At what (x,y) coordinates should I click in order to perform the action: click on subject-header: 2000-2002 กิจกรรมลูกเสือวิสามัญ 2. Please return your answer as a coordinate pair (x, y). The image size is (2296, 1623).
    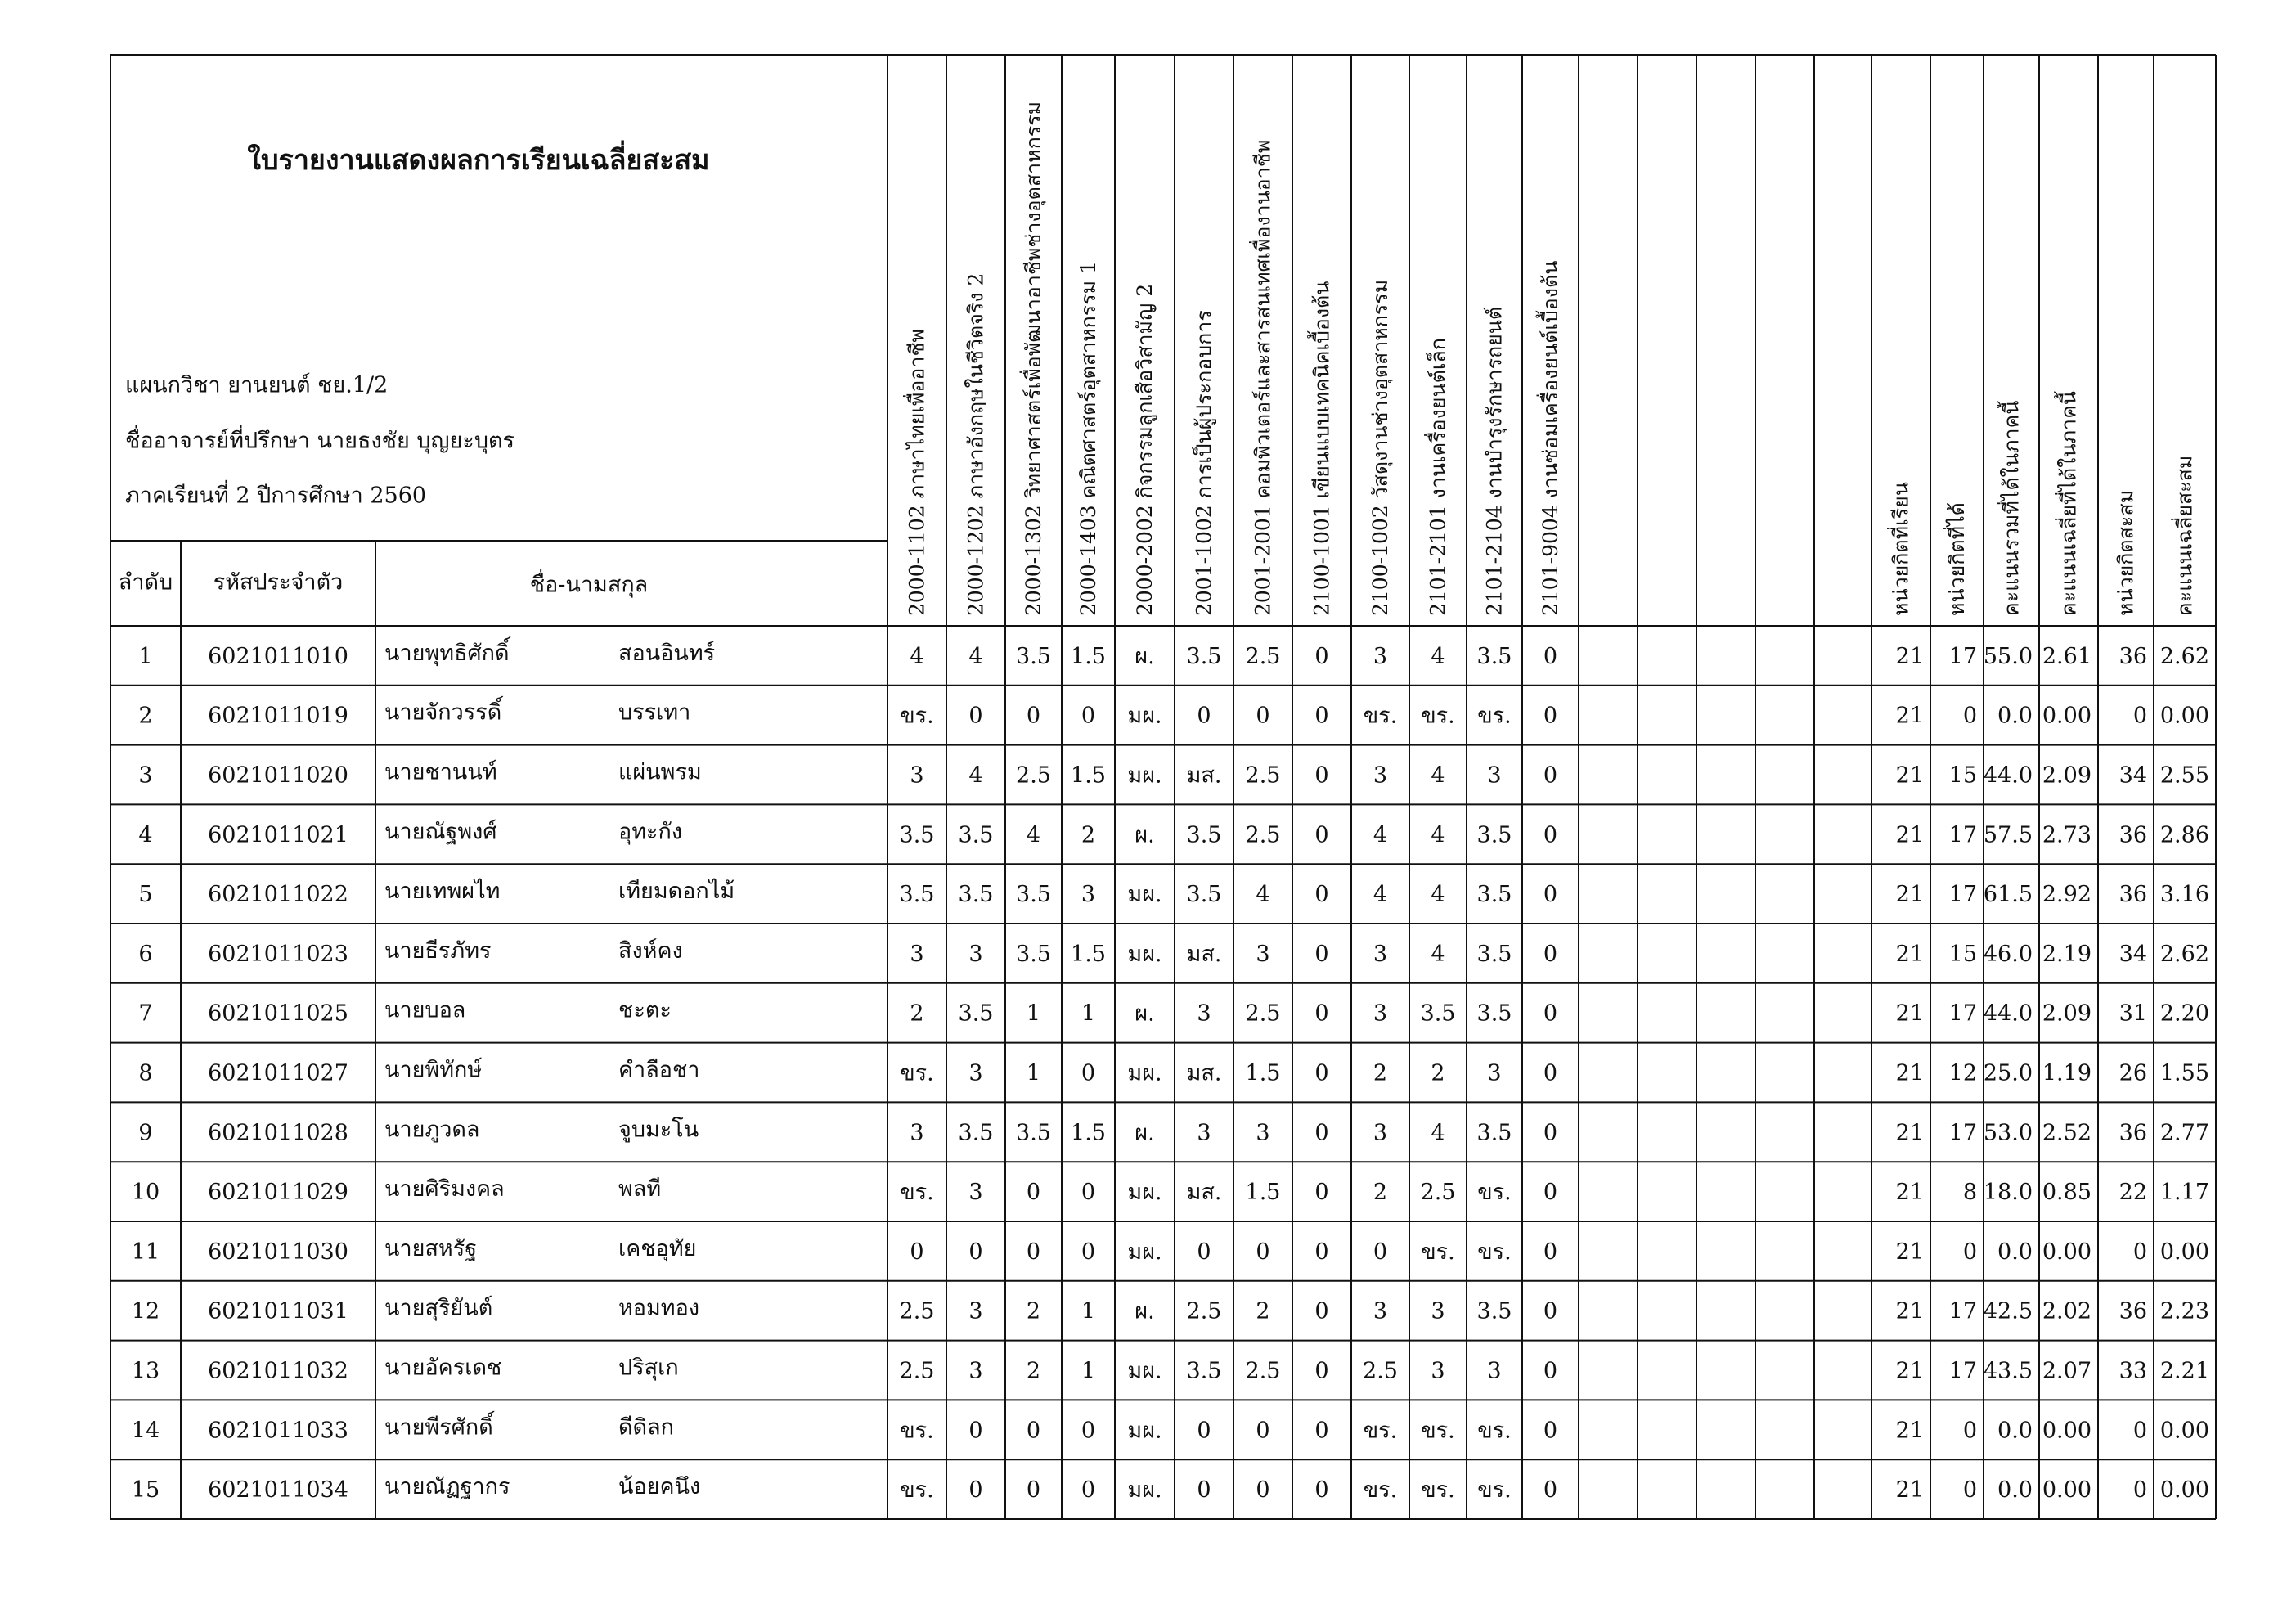
    Looking at the image, I should click on (1145, 450).